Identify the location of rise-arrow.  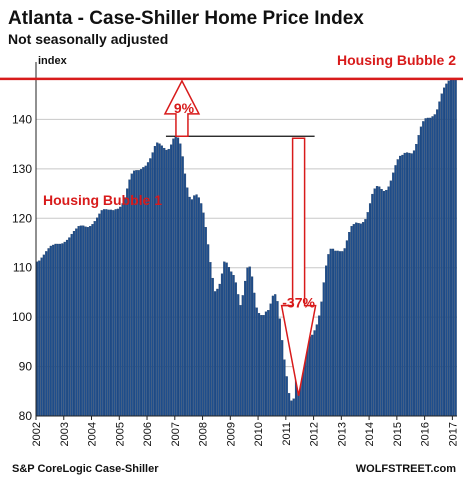
(182, 108).